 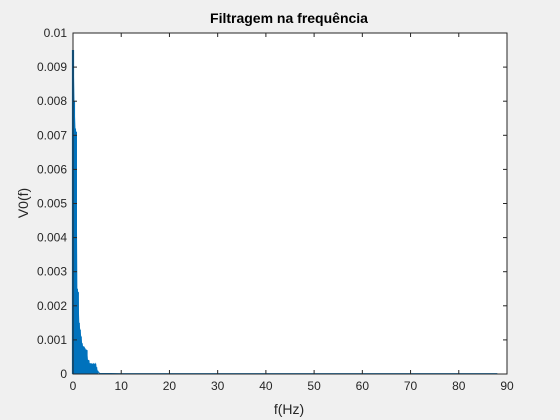 What do you see at coordinates (52, 306) in the screenshot?
I see `y-tick-label: 0.002` at bounding box center [52, 306].